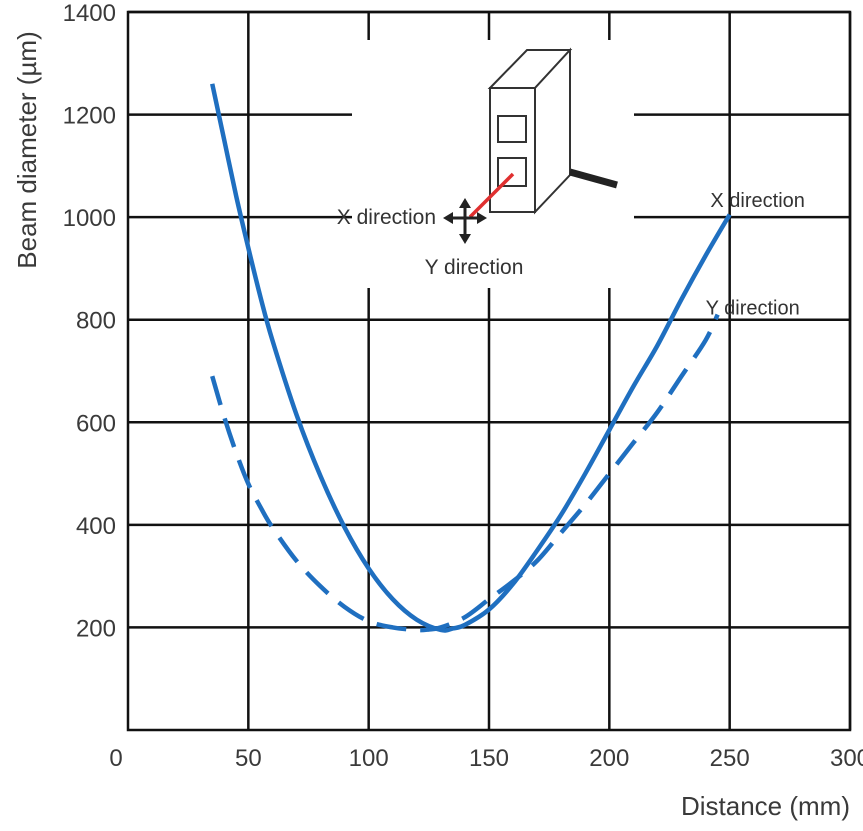  Describe the element at coordinates (96, 628) in the screenshot. I see `y-tick-label: 200` at that location.